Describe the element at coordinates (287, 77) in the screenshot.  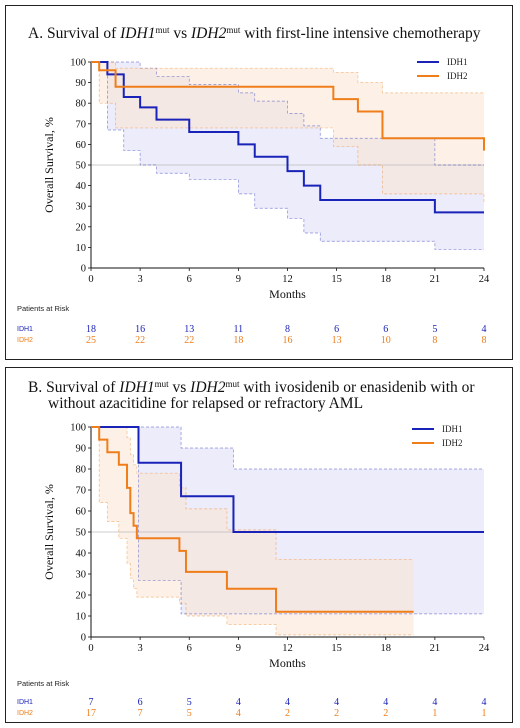
I see `ci-upper-idh2-a` at that location.